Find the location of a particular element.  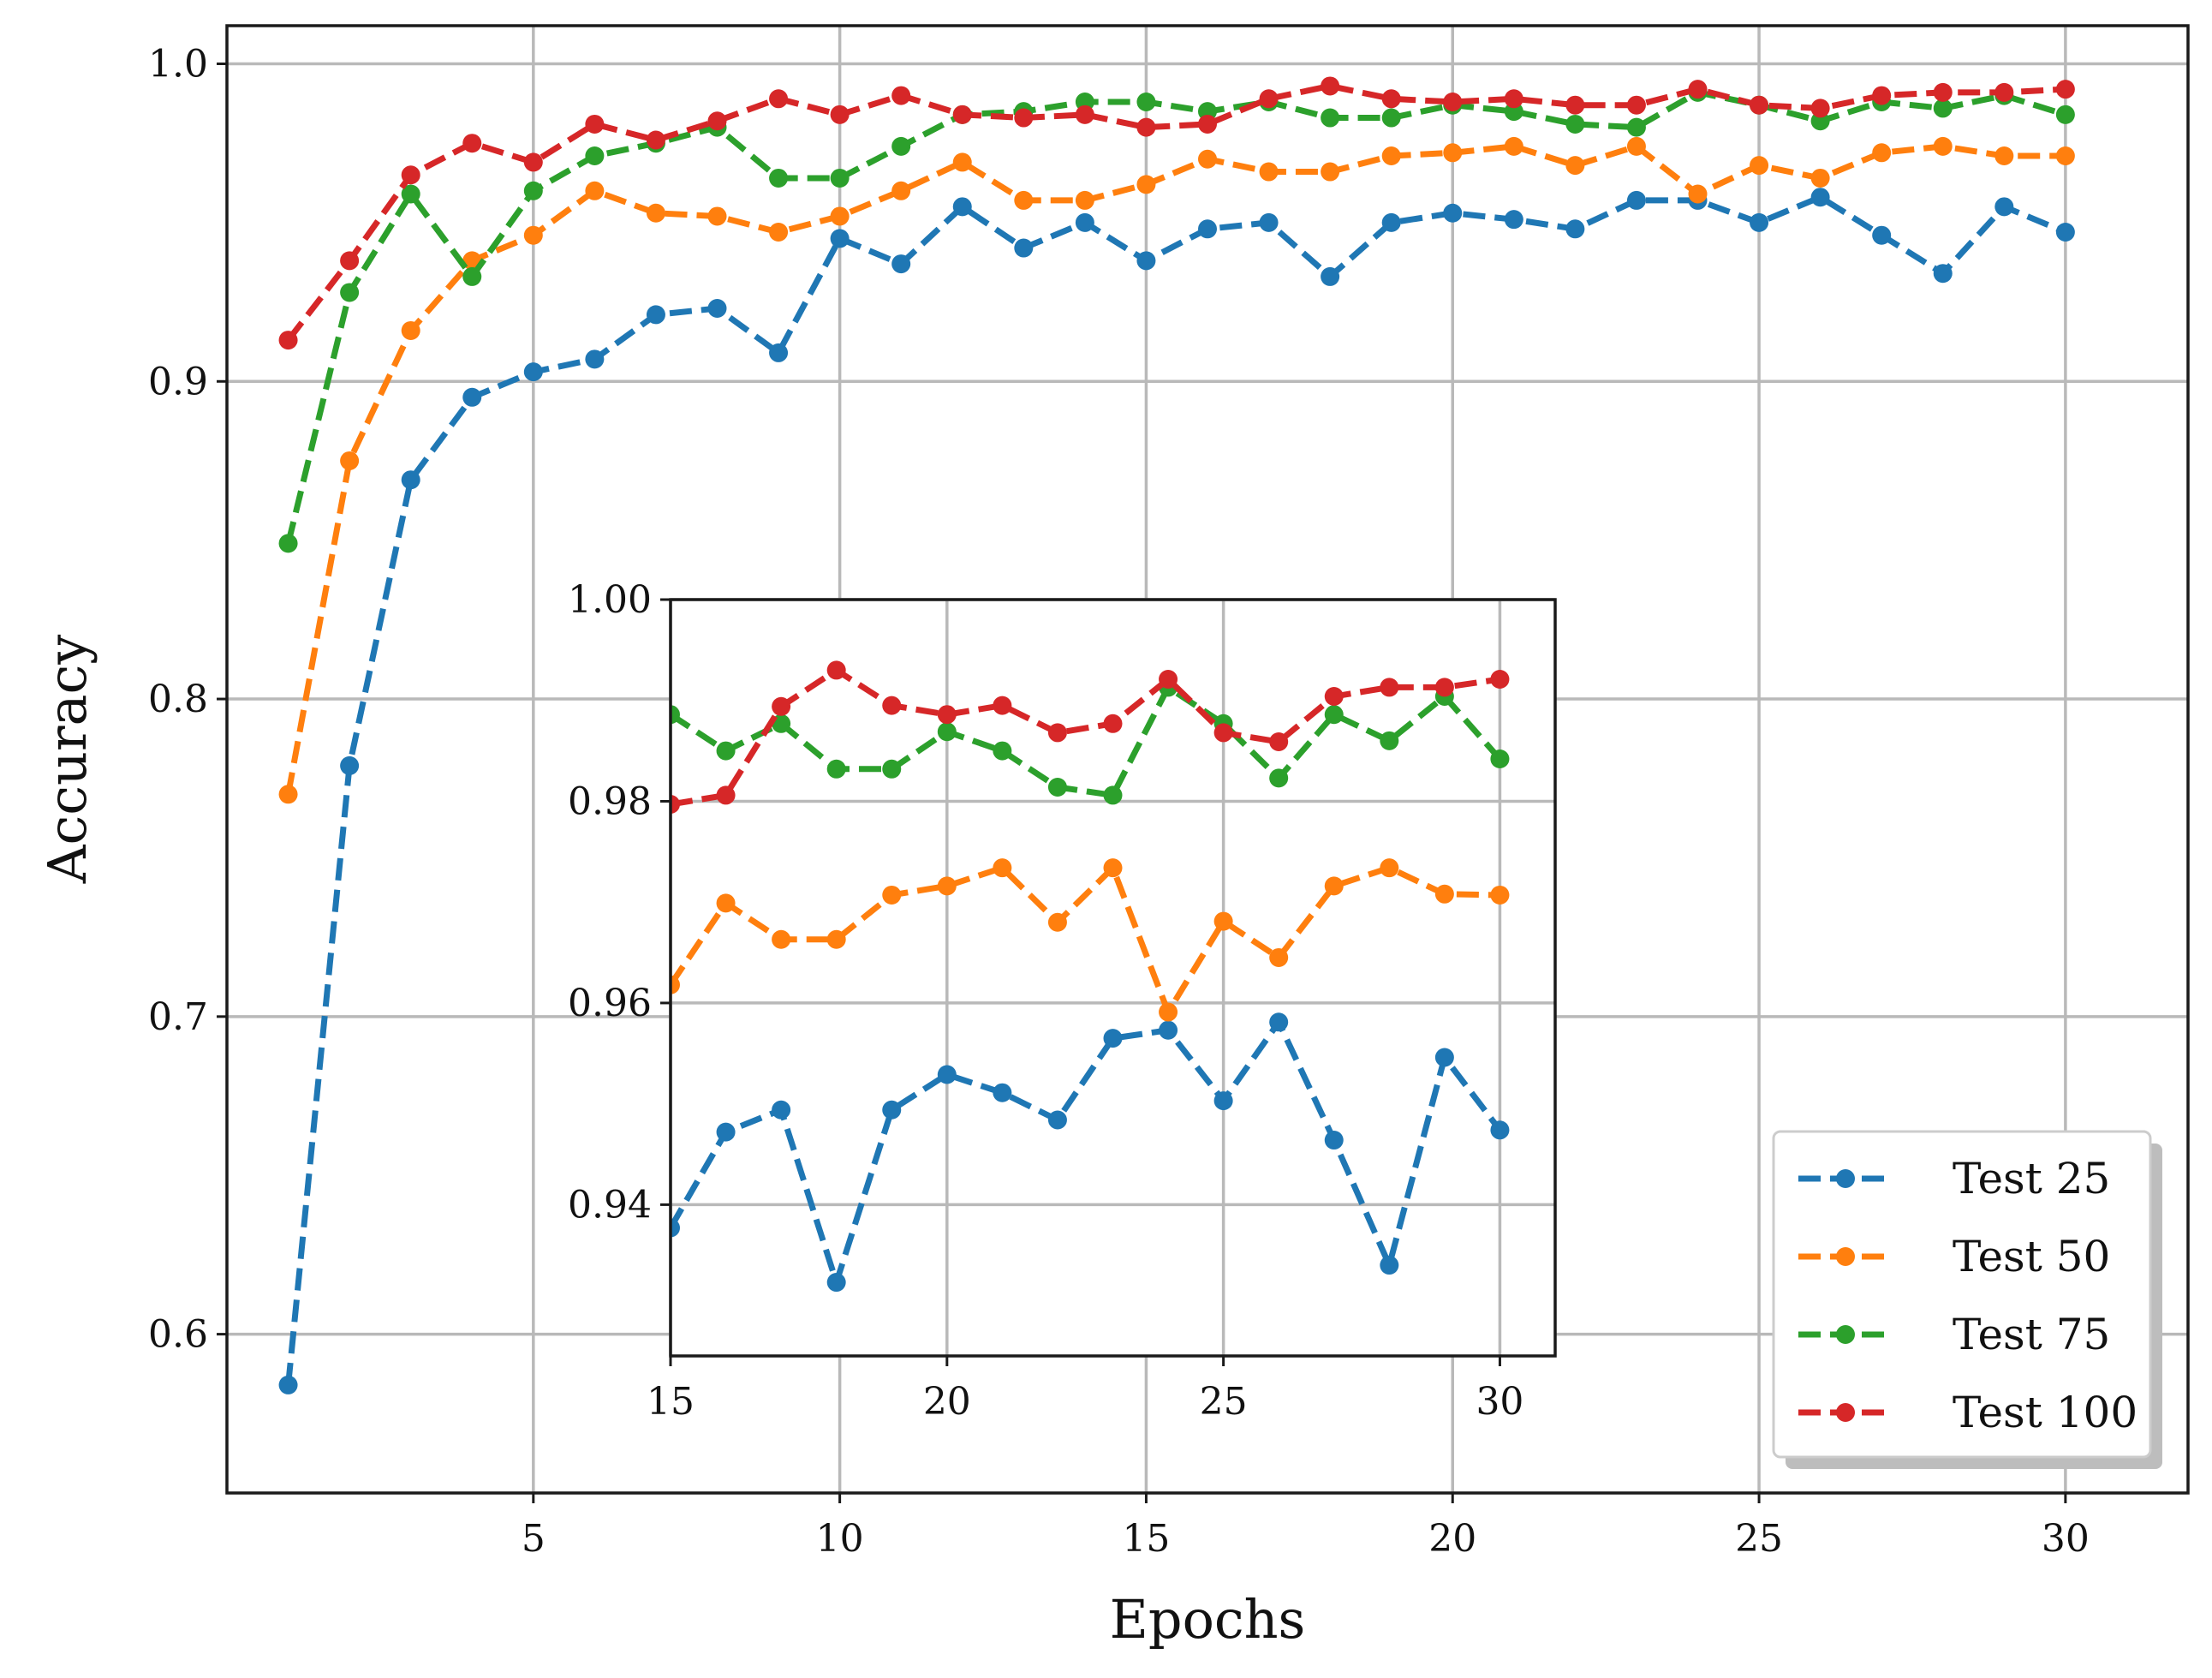

legend: Test 25 Test 50 Test 75 Test 100 is located at coordinates (1967, 1299).